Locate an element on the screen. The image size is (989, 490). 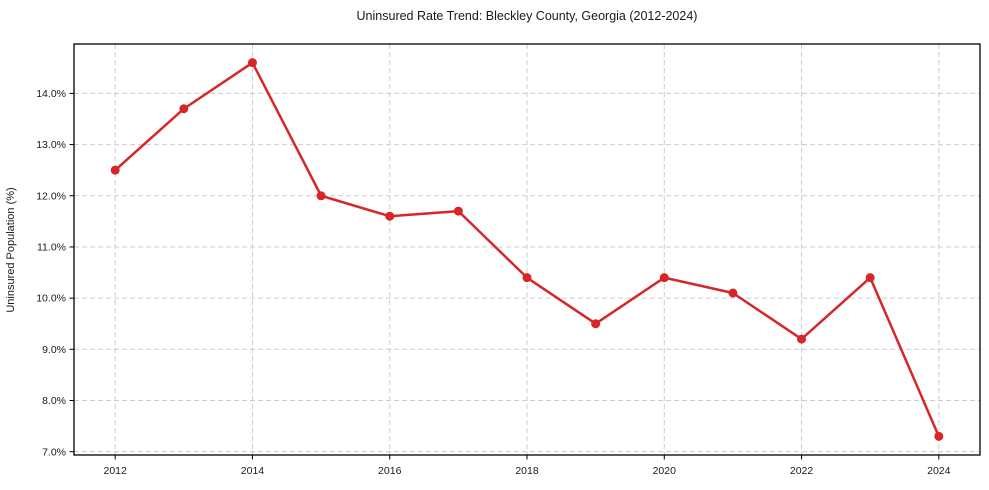
x-tick-label: 2024 is located at coordinates (939, 471).